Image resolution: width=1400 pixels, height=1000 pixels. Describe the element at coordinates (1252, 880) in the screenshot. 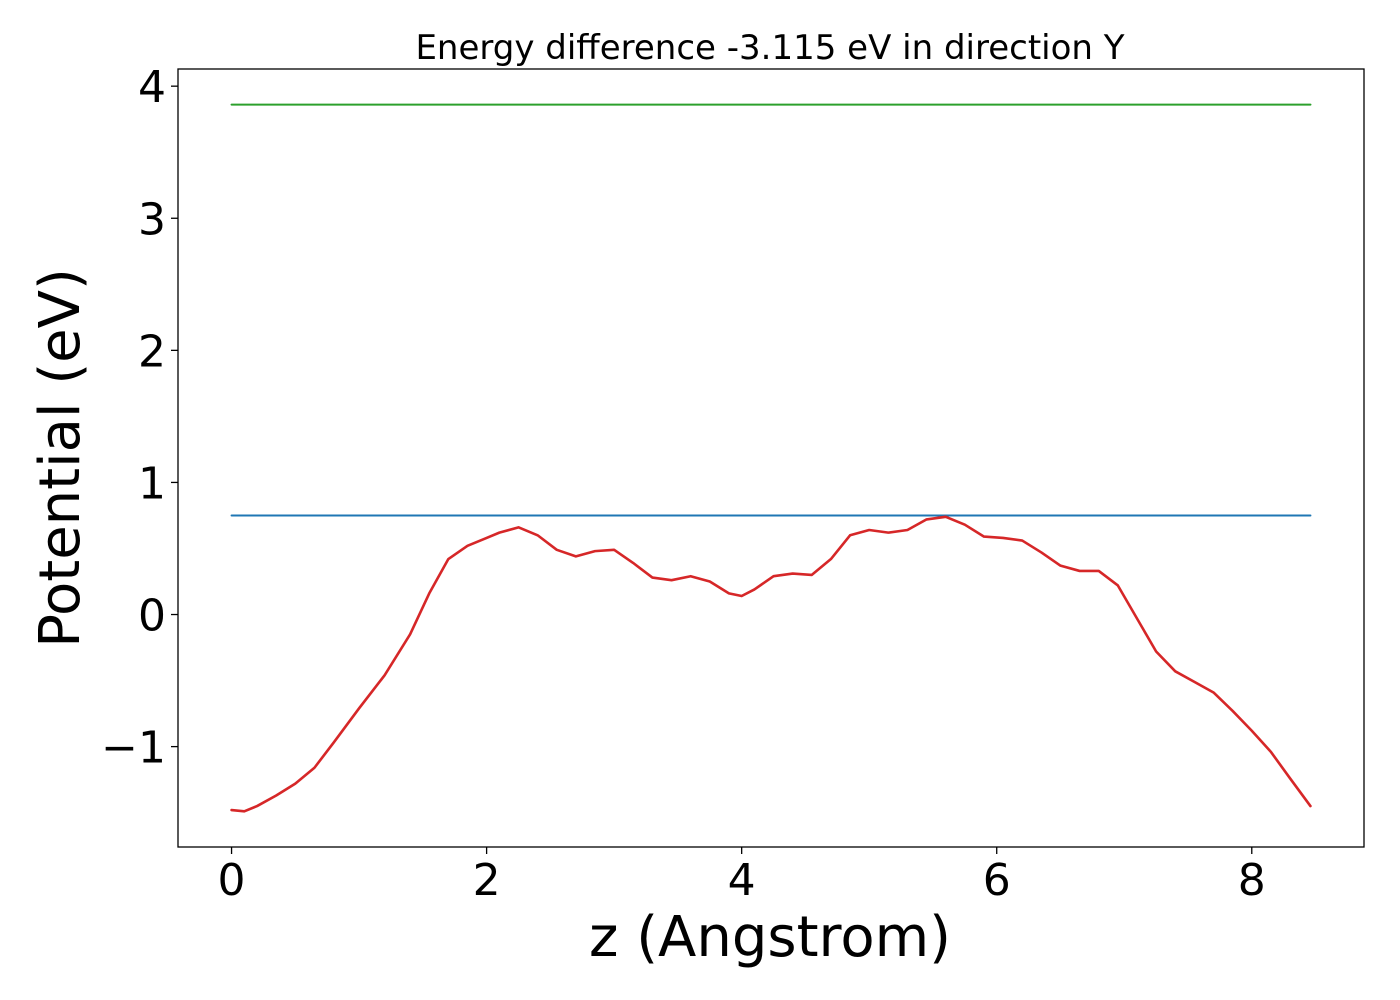

I see `x-tick-label: 8` at that location.